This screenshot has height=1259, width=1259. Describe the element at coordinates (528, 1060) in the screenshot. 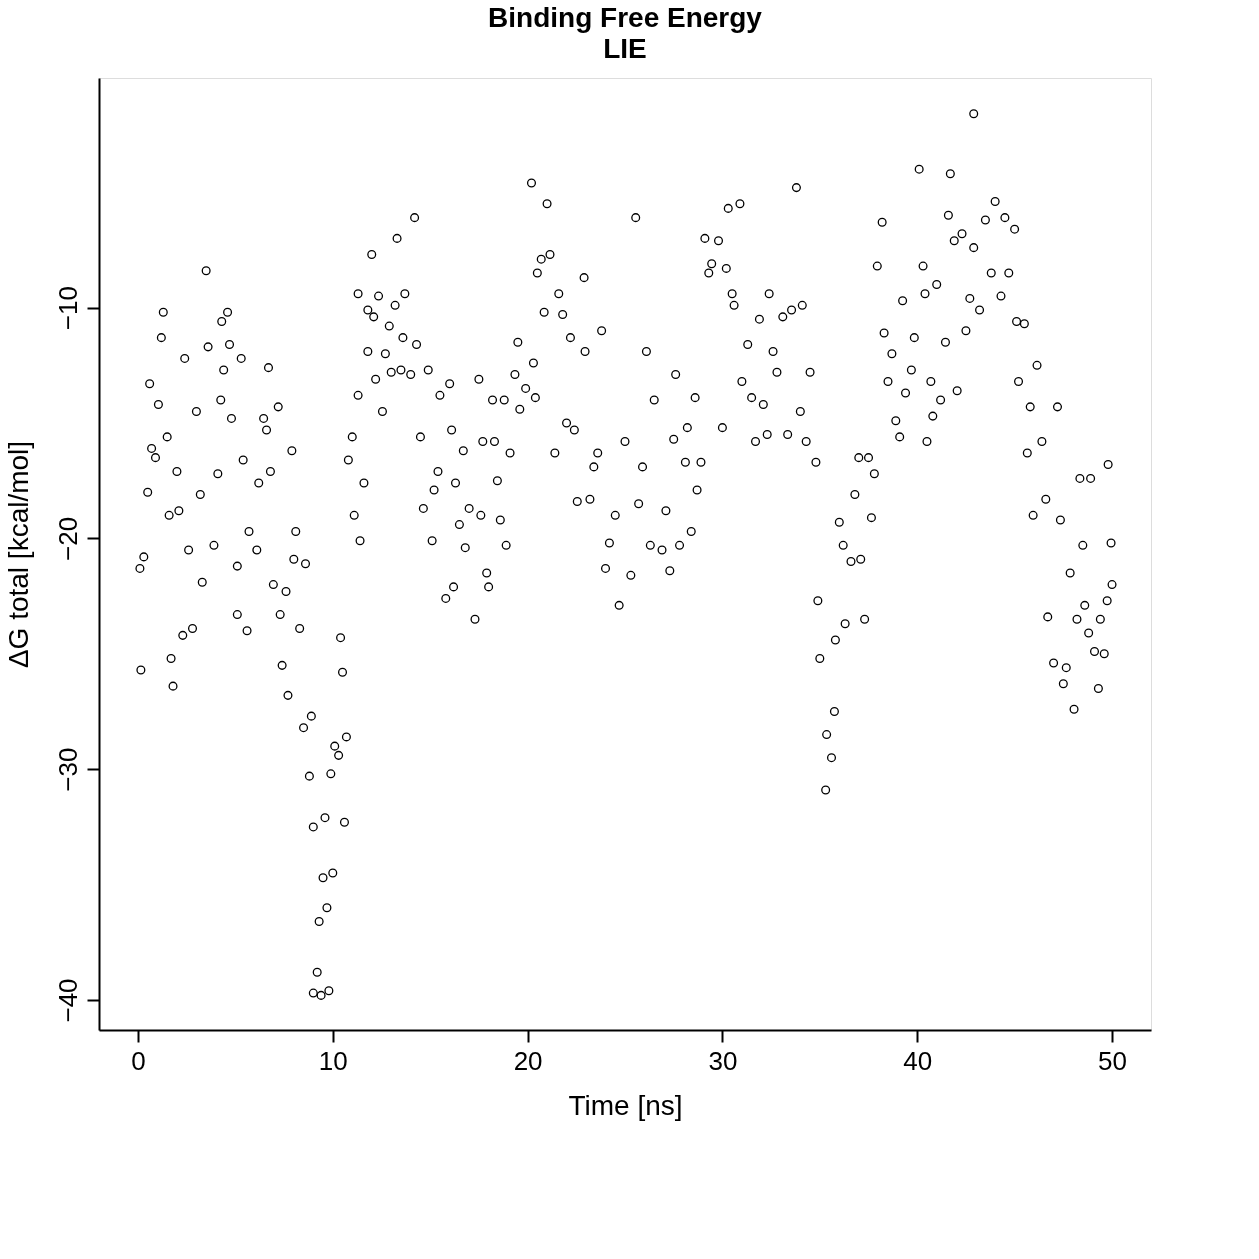

I see `x-tick-label: 20` at that location.